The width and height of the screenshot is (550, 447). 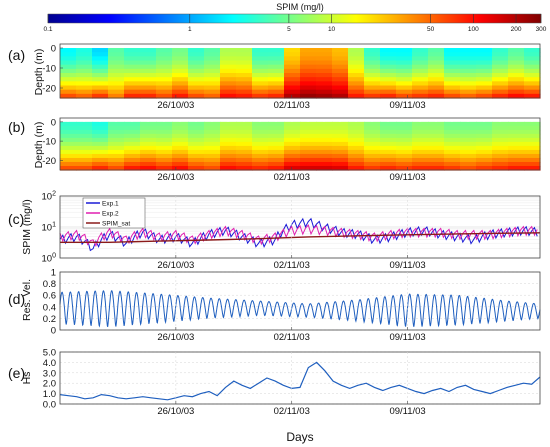 I want to click on panel-a-ytick-label: -10, so click(x=49, y=69).